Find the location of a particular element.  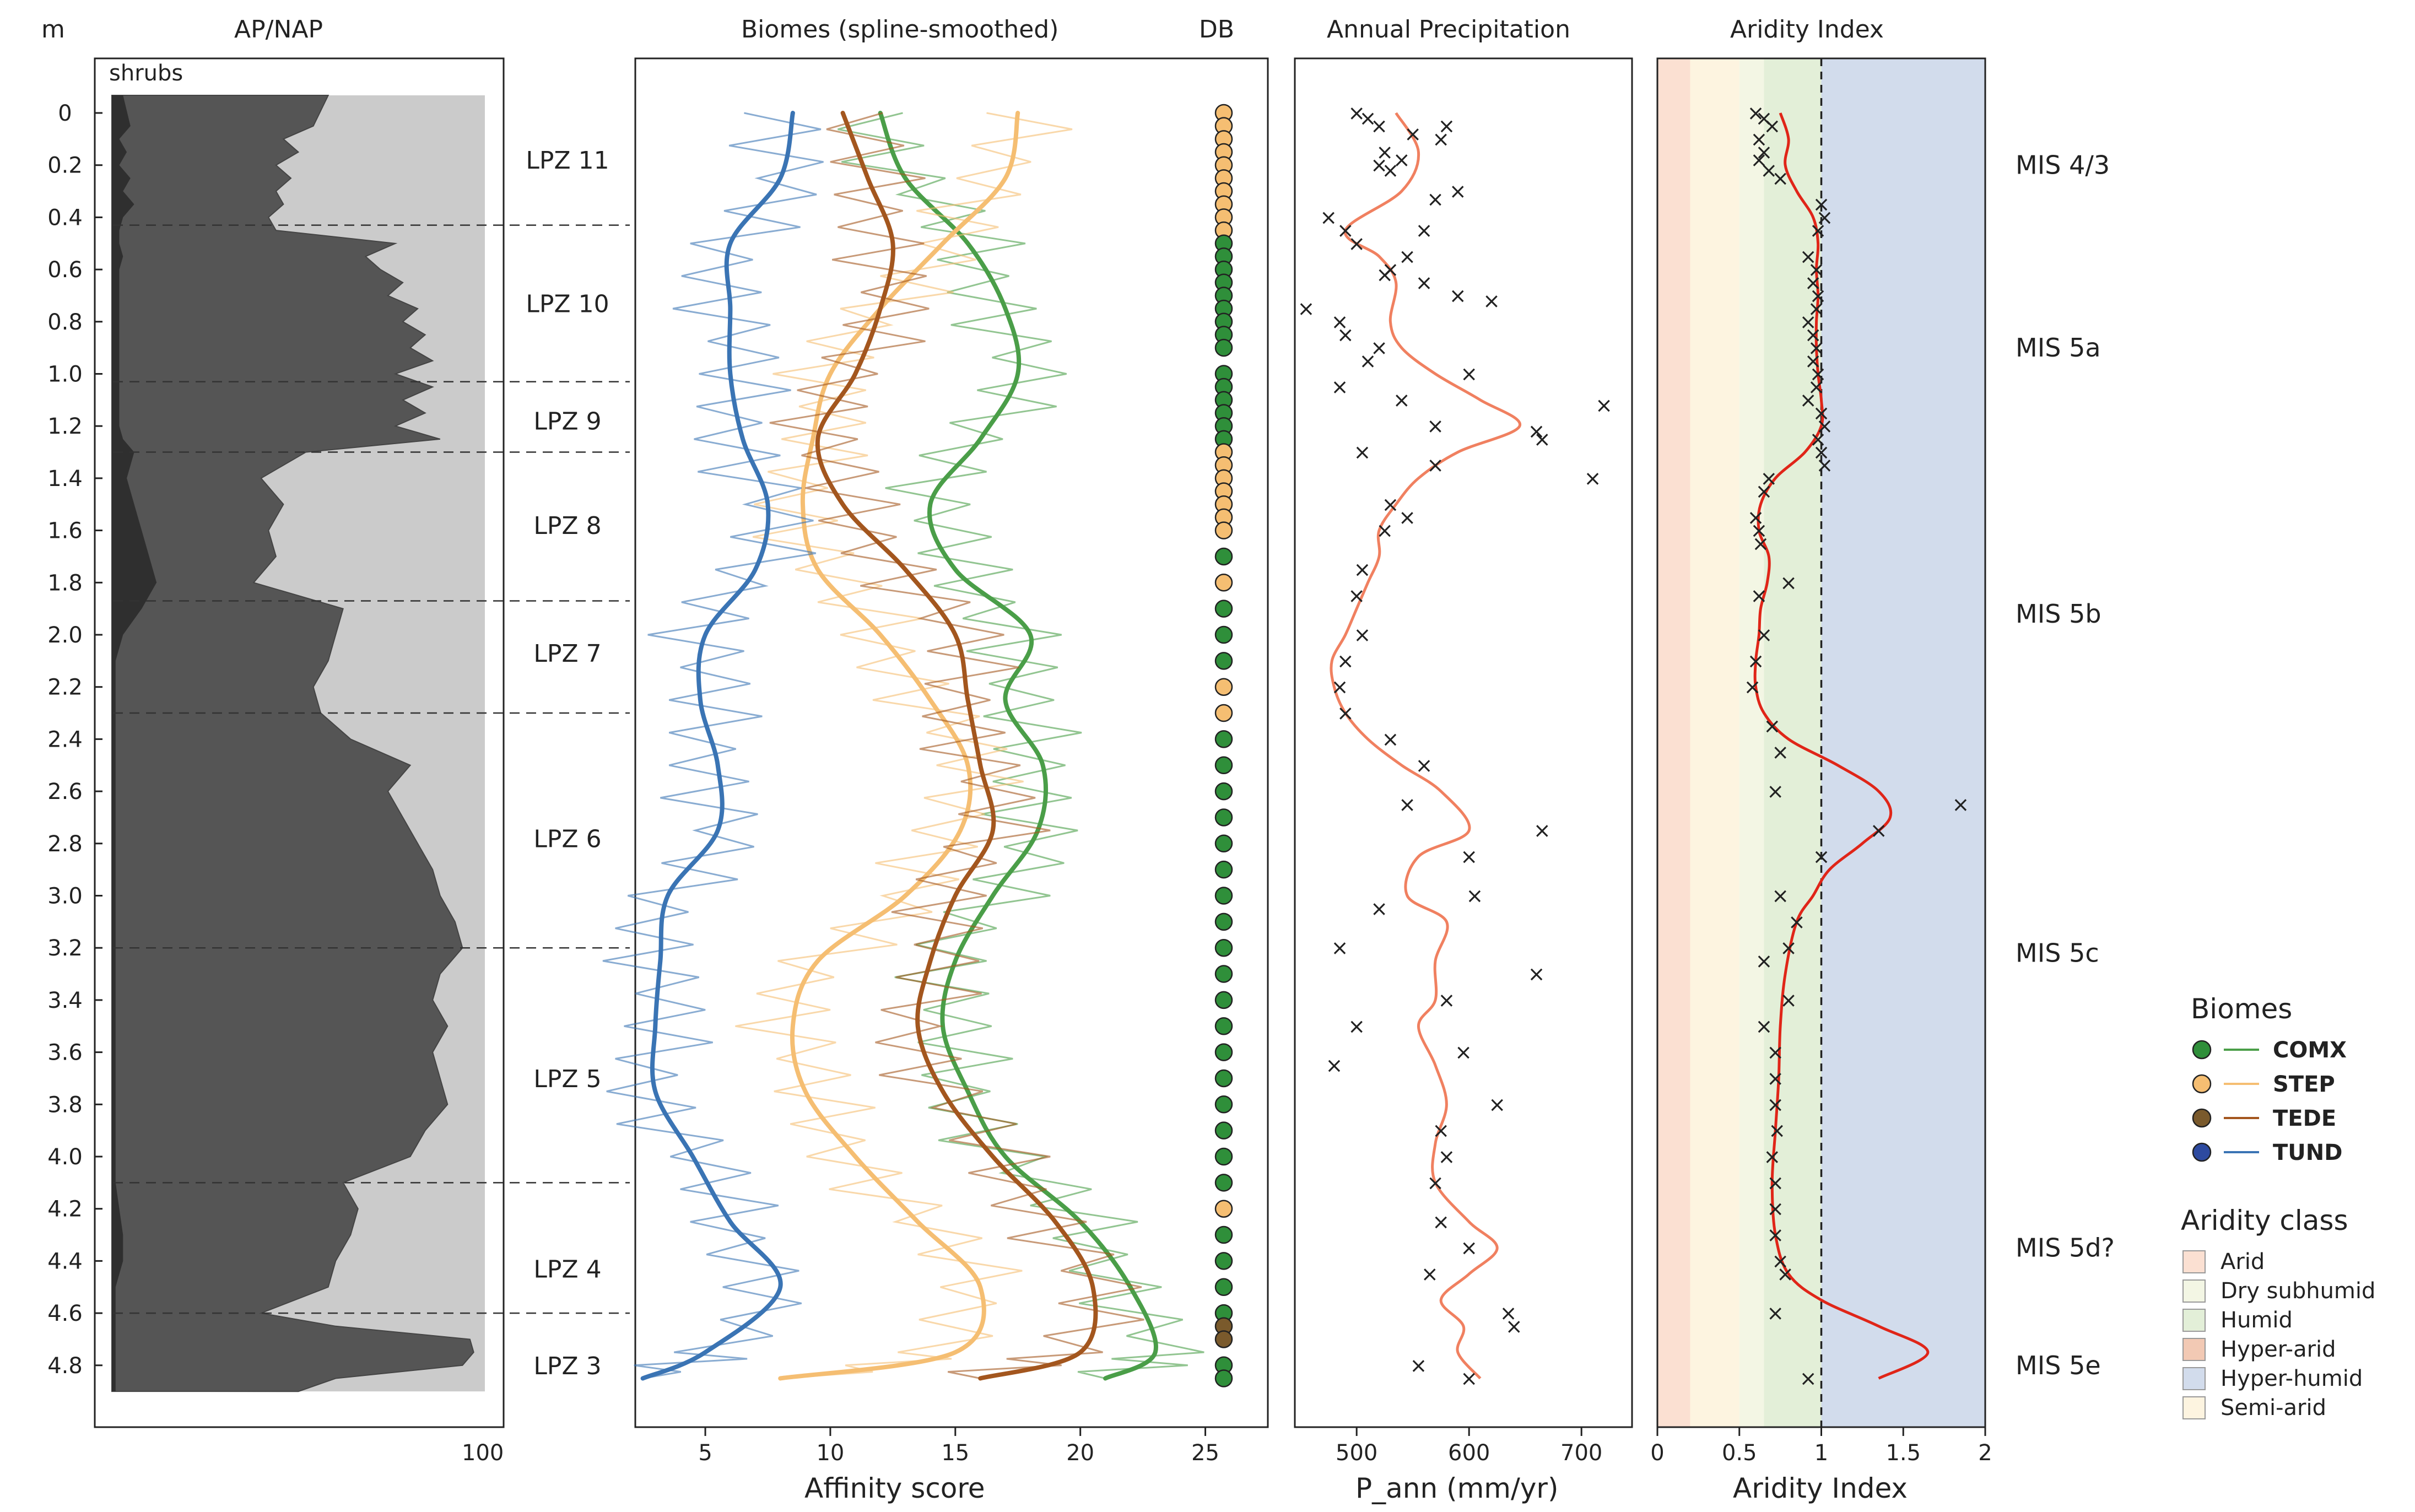

zone-label: LPZ 8 is located at coordinates (567, 526).